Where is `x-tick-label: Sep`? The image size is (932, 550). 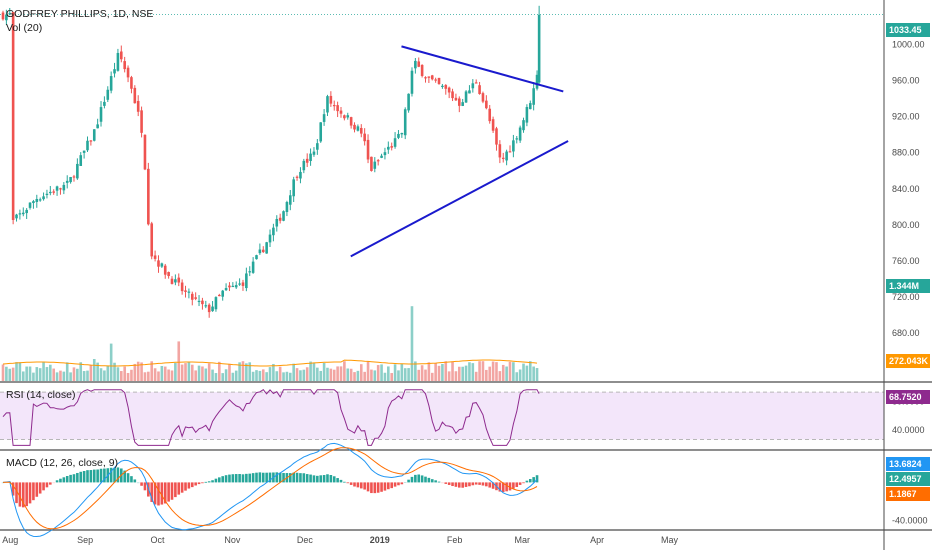
x-tick-label: Sep is located at coordinates (85, 540).